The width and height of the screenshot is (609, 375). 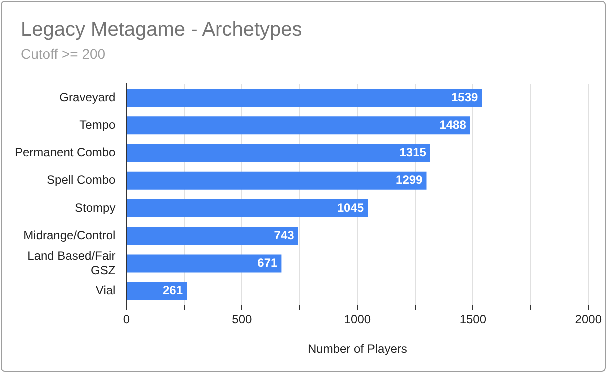 I want to click on y-tick-label: Permanent Combo, so click(x=65, y=153).